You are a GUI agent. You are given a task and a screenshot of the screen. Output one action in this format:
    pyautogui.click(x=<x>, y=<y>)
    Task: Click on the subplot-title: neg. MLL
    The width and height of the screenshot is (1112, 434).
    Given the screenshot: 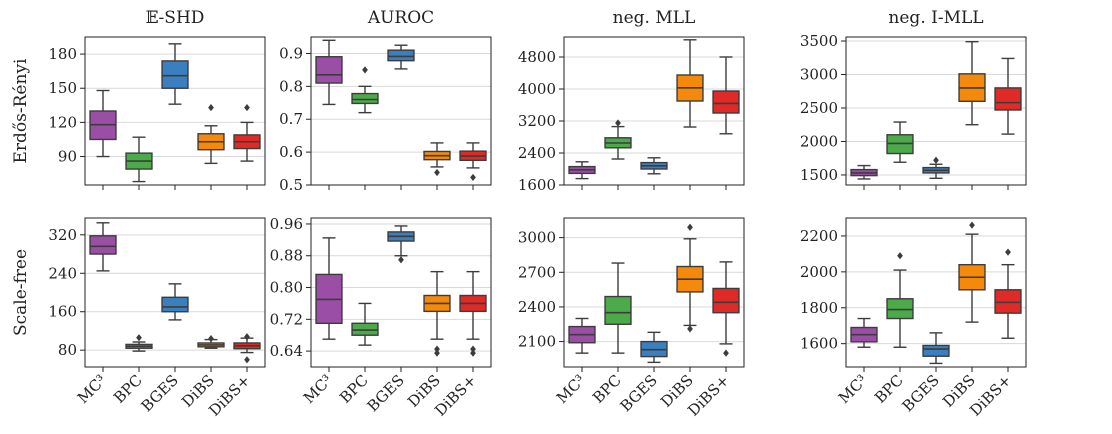 What is the action you would take?
    pyautogui.click(x=654, y=18)
    